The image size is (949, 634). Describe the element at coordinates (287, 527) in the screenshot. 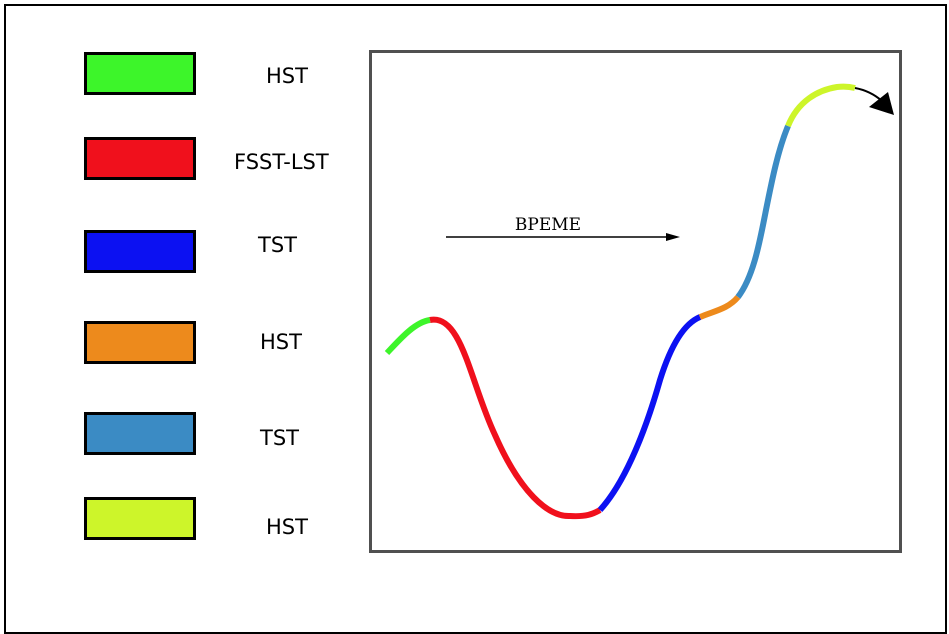

I see `legend-label-hst-yellow: HST` at that location.